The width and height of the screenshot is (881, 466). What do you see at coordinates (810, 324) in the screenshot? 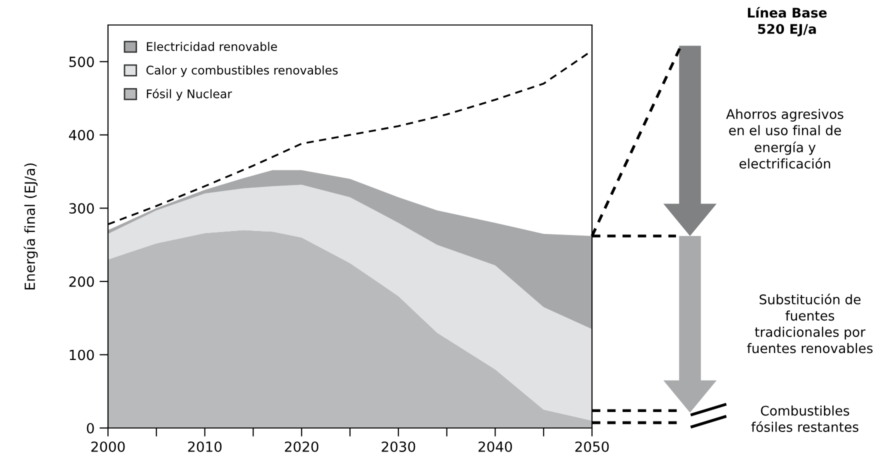
I see `text: Substitución de fuentes tradicionales por fuentes renovables` at bounding box center [810, 324].